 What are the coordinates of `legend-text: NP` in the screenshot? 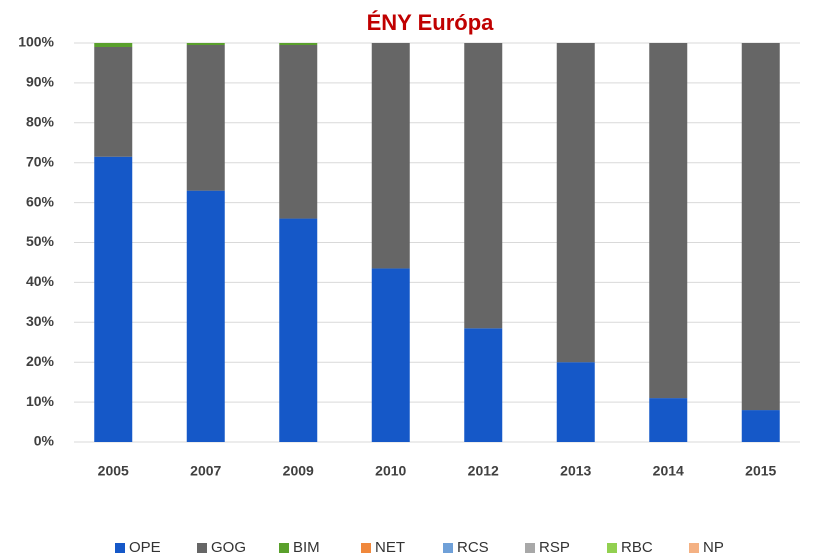 It's located at (713, 547).